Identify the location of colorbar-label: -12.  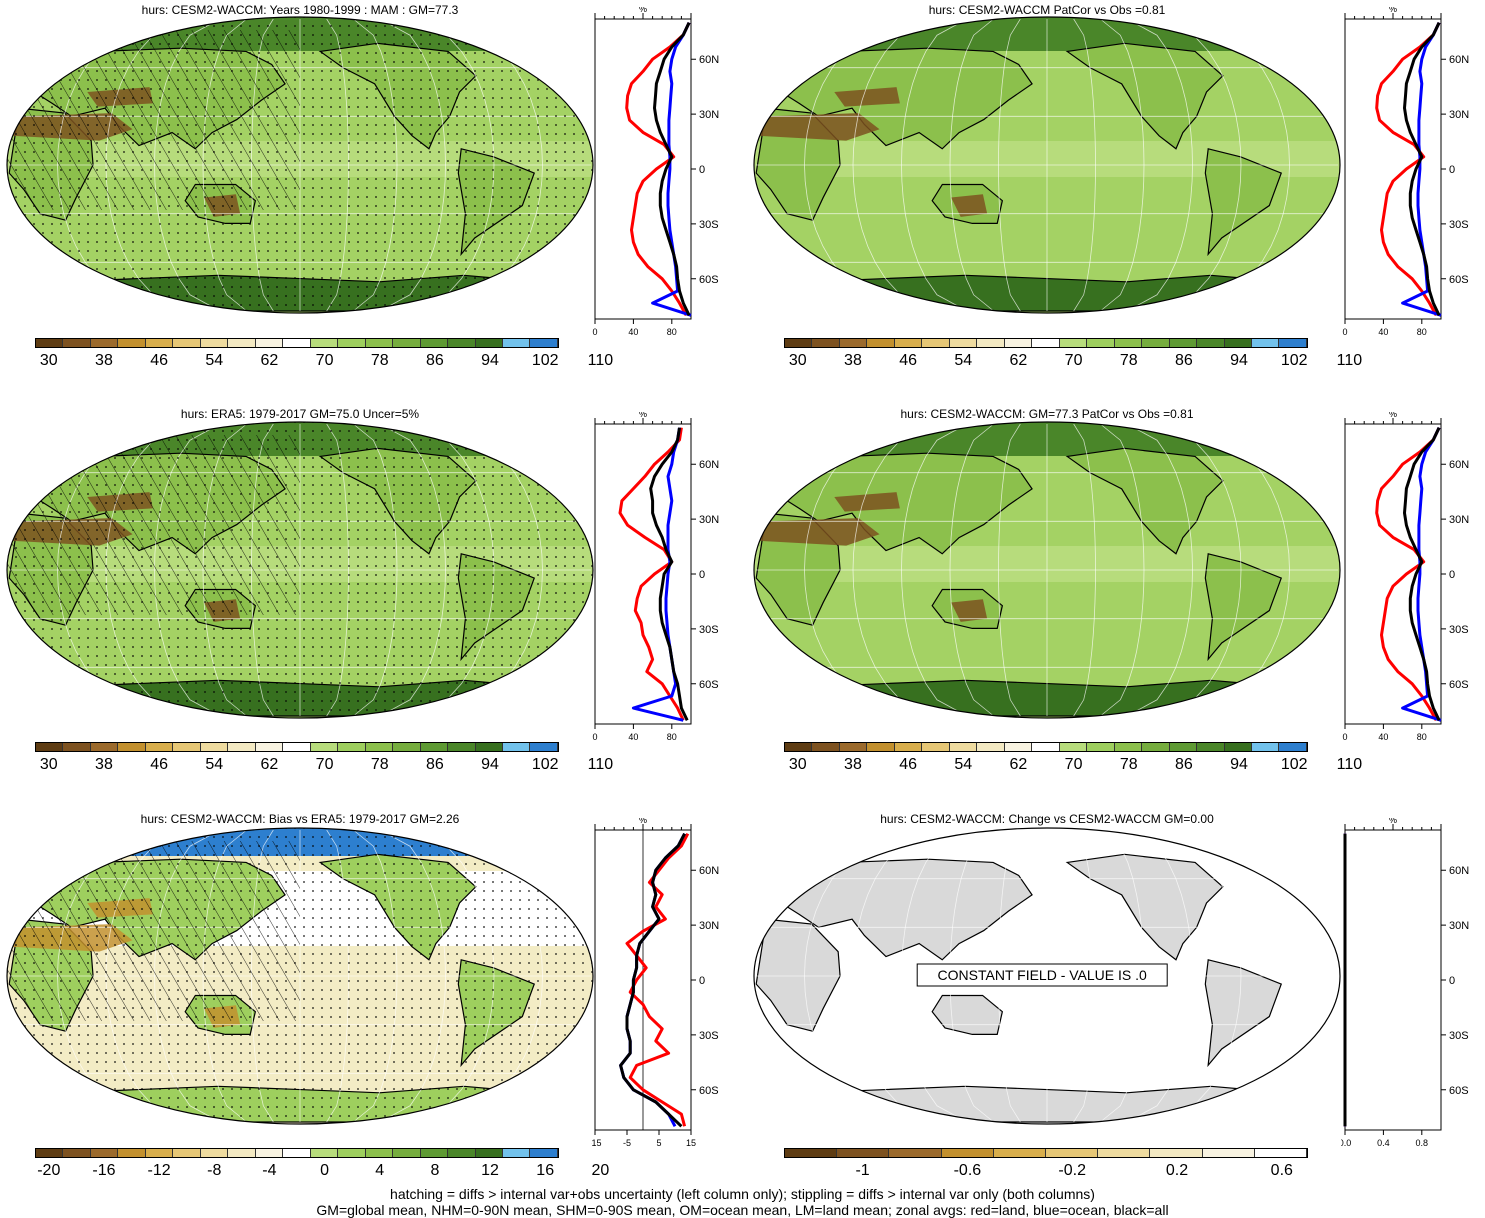
(159, 1170).